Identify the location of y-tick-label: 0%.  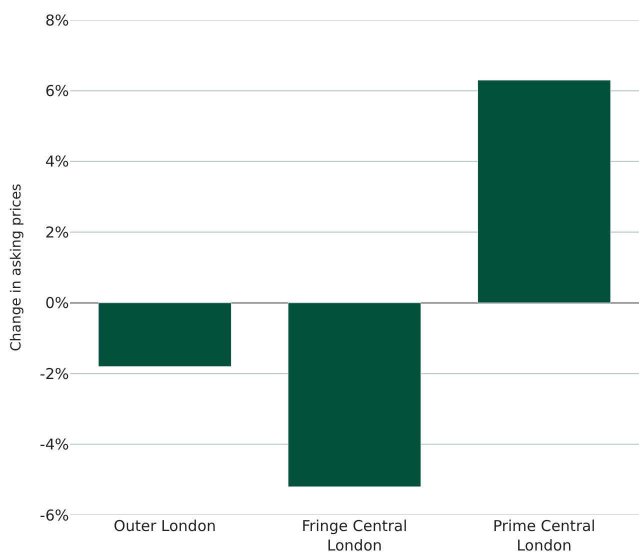
(57, 303).